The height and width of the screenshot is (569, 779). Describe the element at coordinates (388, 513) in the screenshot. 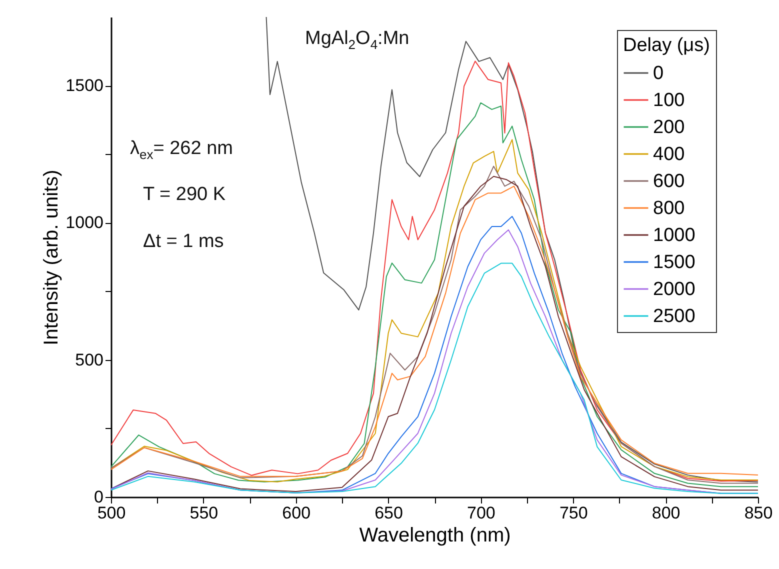

I see `x-tick-label: 650` at that location.